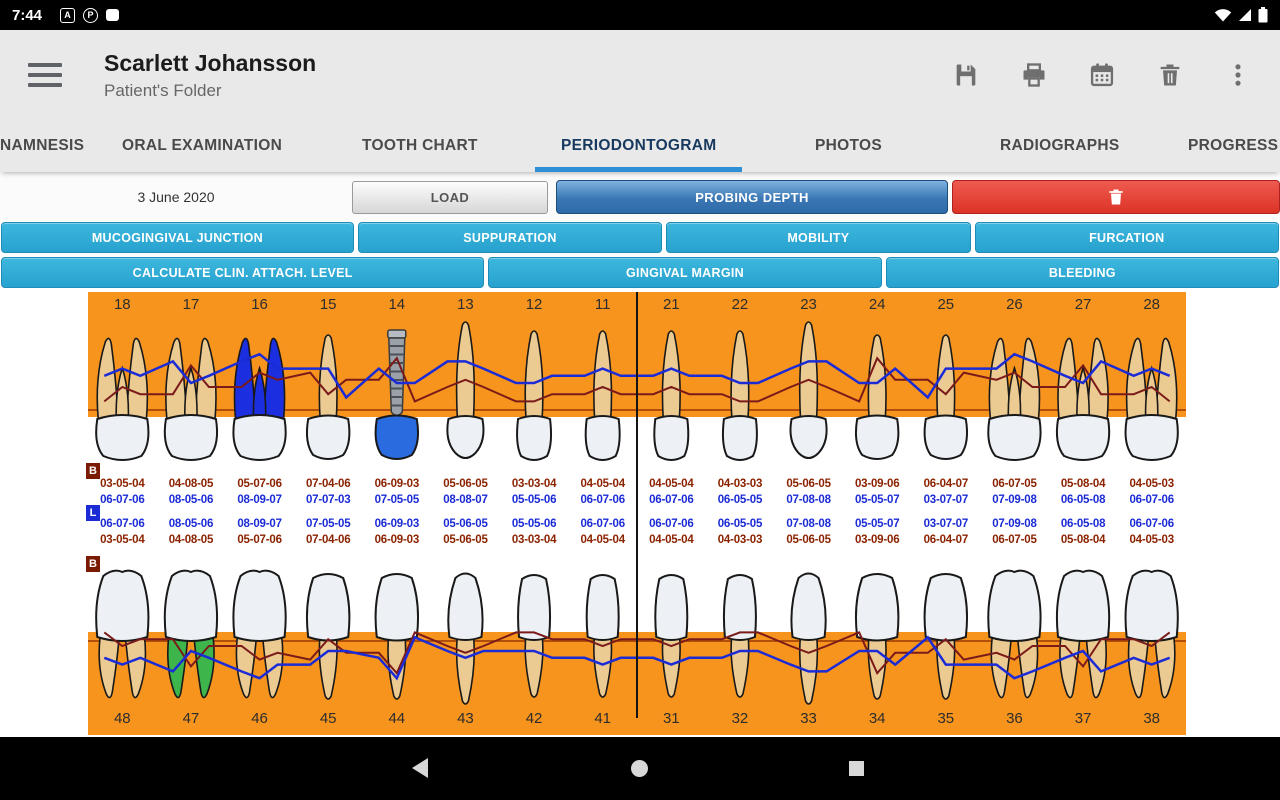  Describe the element at coordinates (808, 377) in the screenshot. I see `tooth-23: 23` at that location.